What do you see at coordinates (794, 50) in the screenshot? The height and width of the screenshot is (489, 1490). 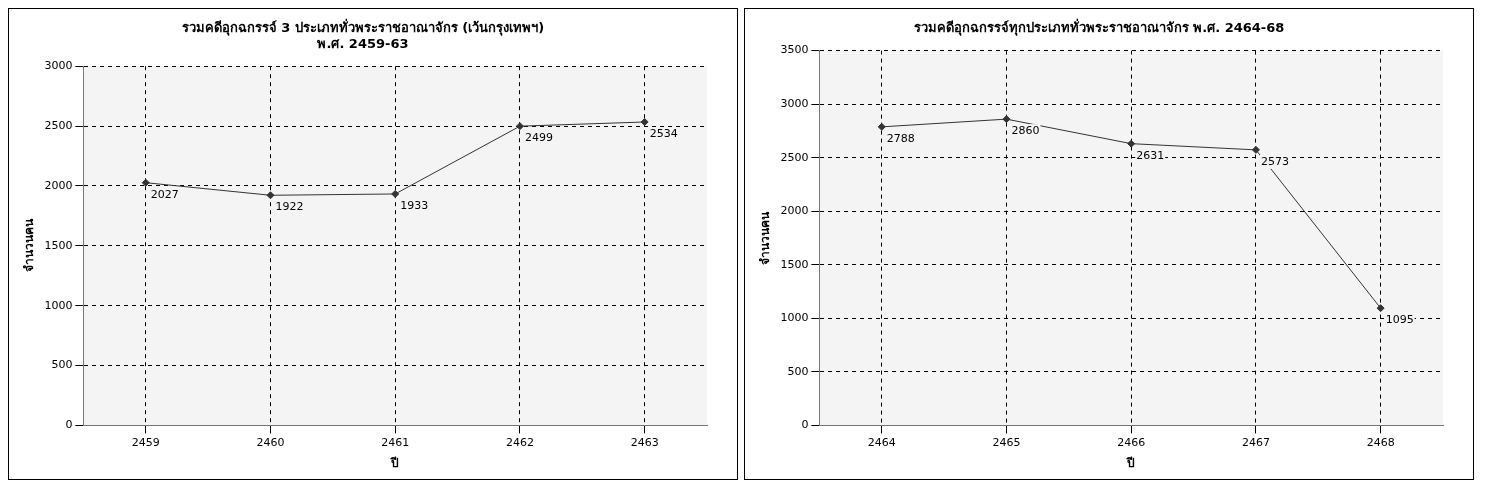 I see `y-tick-label: 3500` at bounding box center [794, 50].